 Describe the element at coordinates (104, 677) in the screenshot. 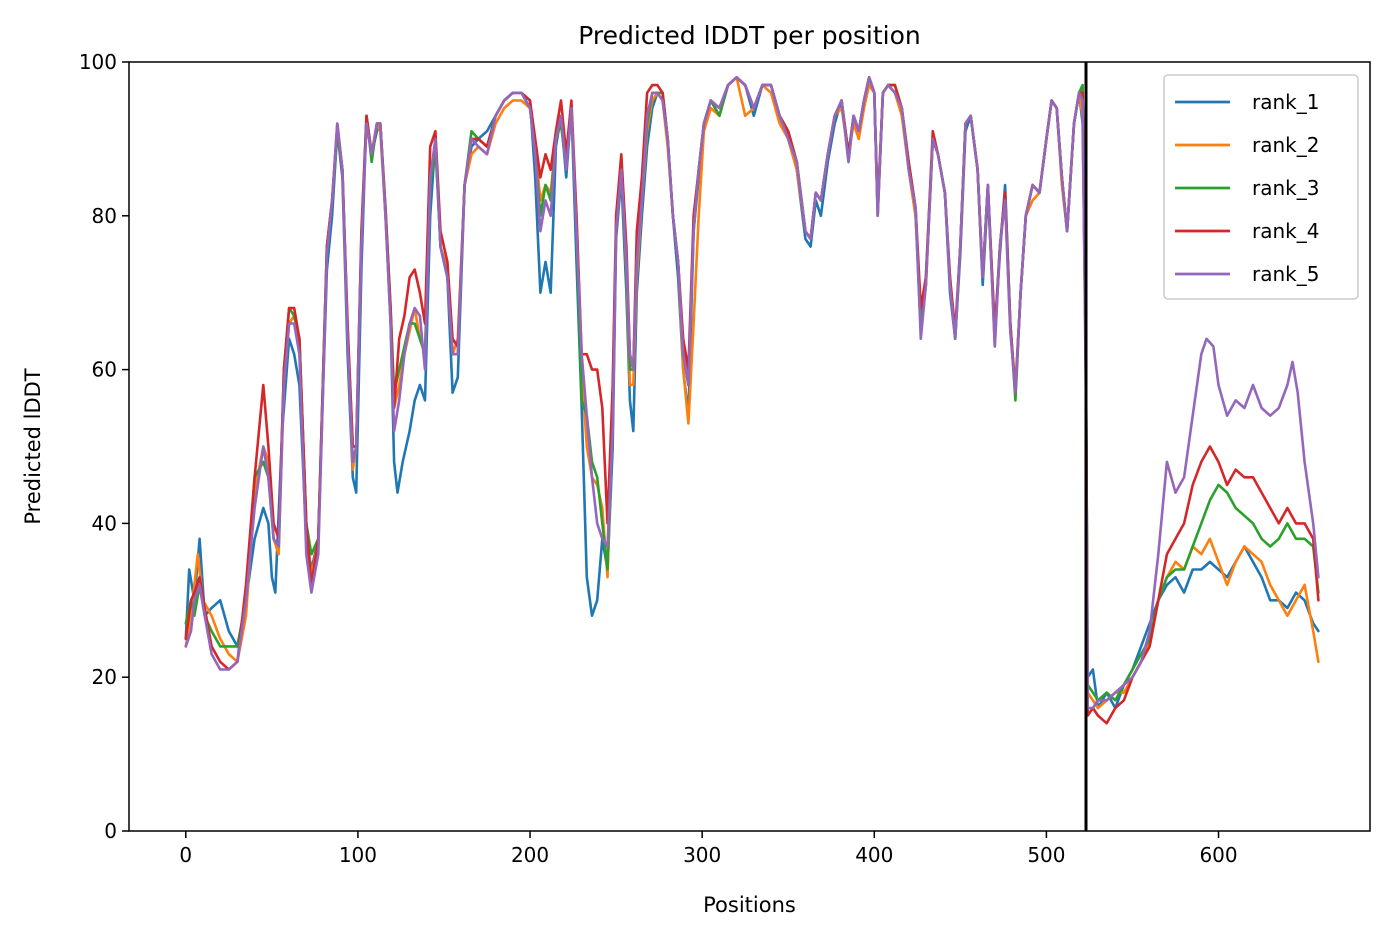

I see `y-tick-label: 20` at that location.